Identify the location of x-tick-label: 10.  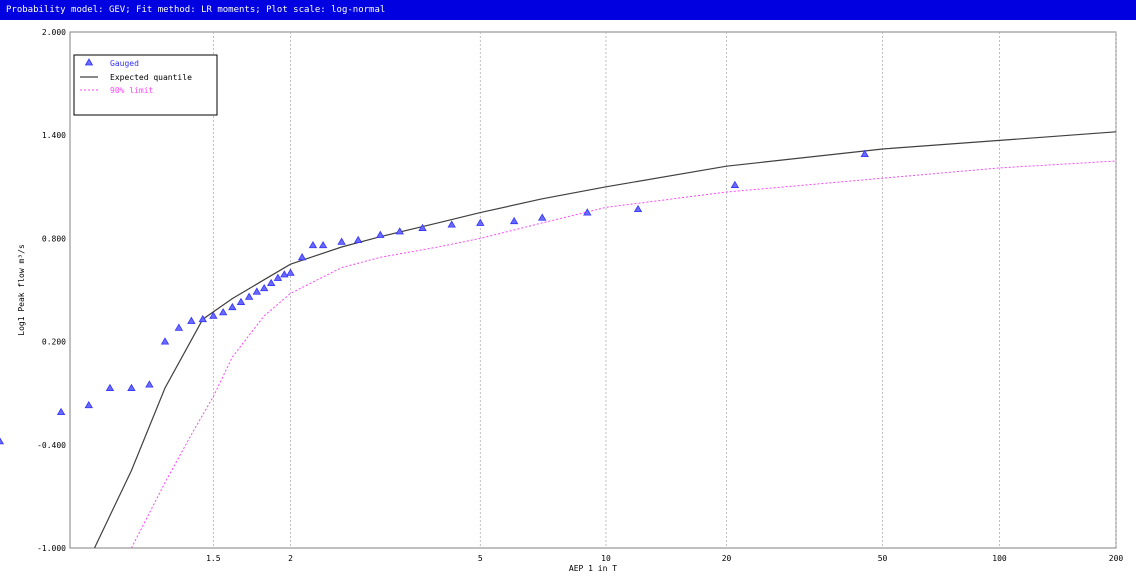
(606, 558).